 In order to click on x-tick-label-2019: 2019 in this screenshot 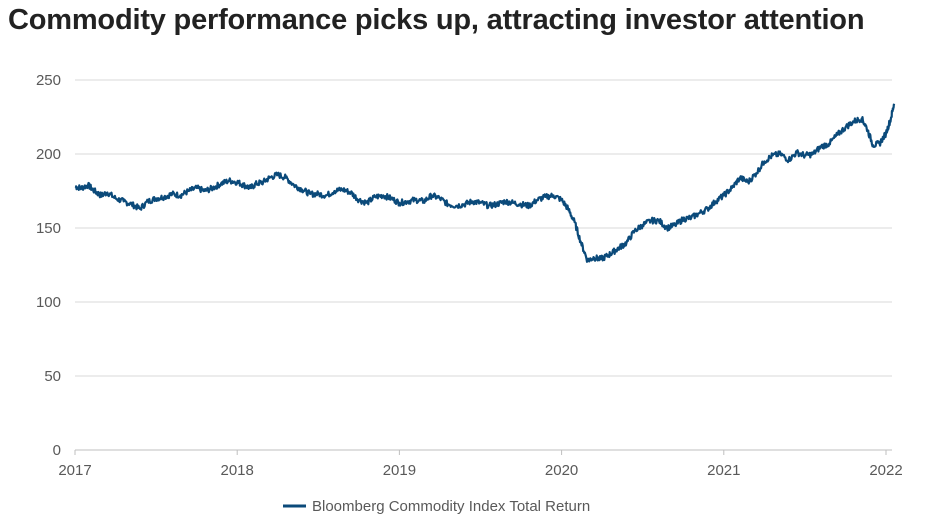, I will do `click(399, 470)`.